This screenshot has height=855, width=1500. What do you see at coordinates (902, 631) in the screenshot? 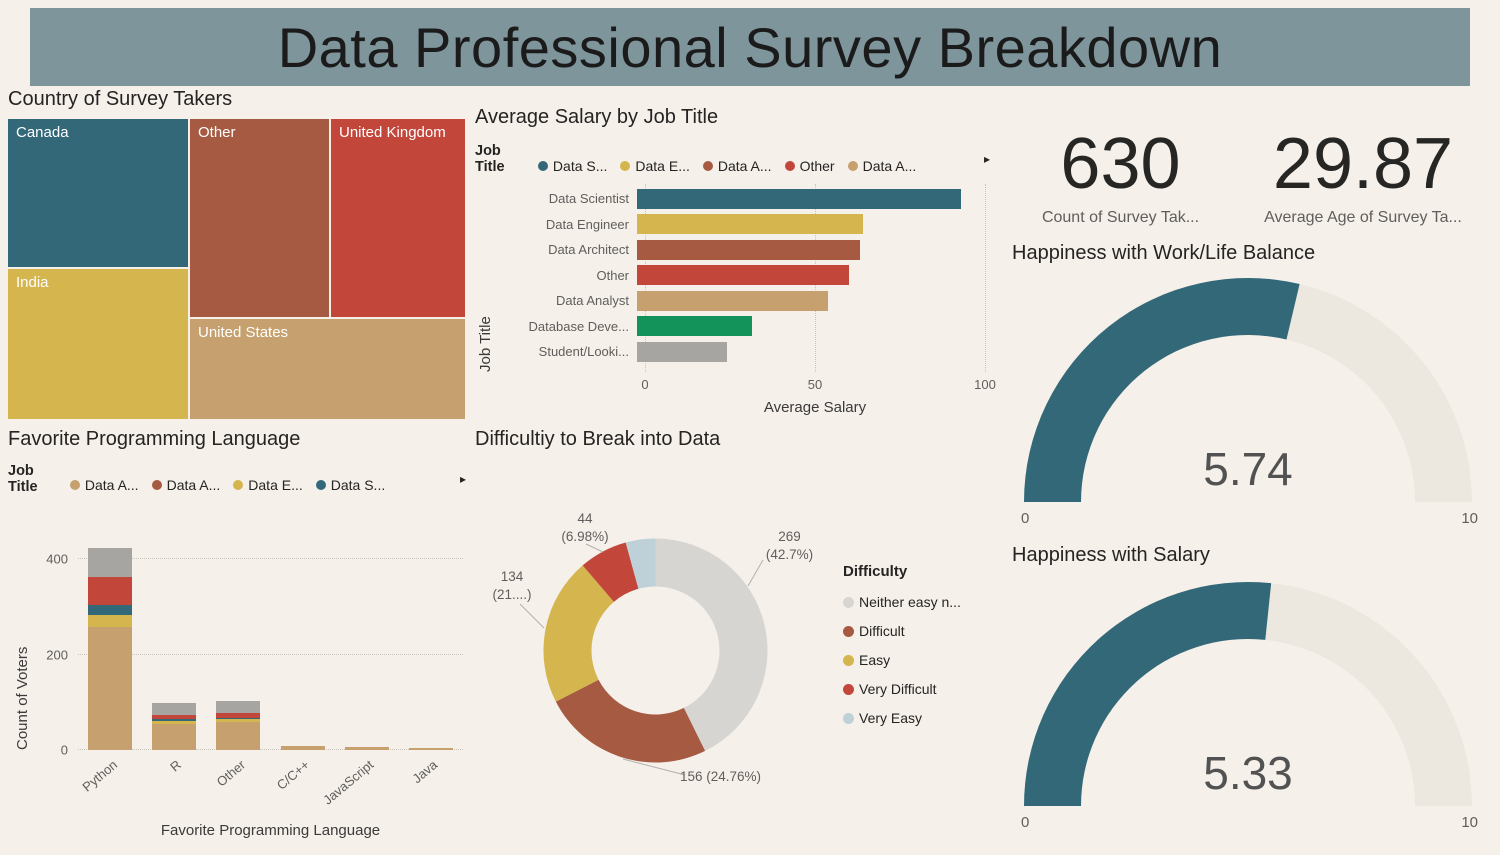
I see `legend-item: Difficult` at bounding box center [902, 631].